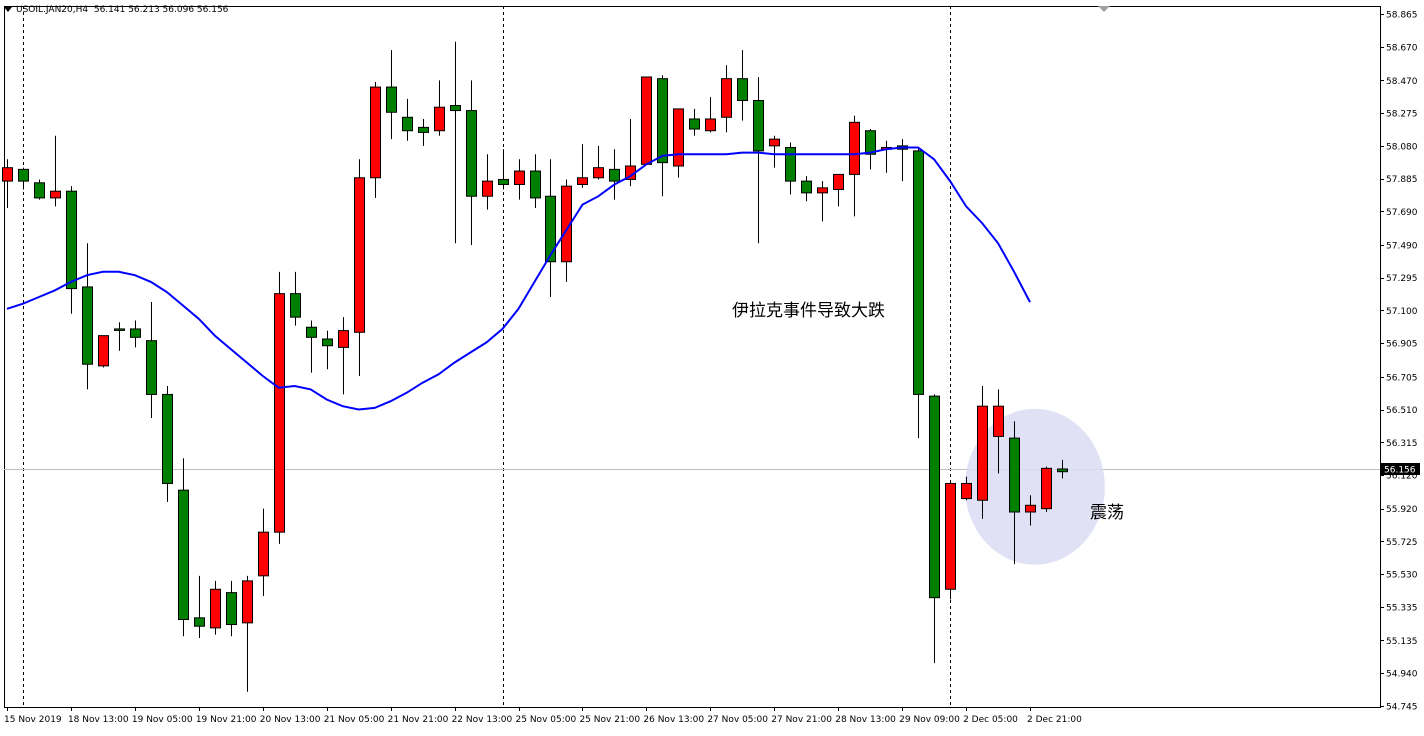  What do you see at coordinates (1402, 477) in the screenshot?
I see `y-tick-label: 56.120` at bounding box center [1402, 477].